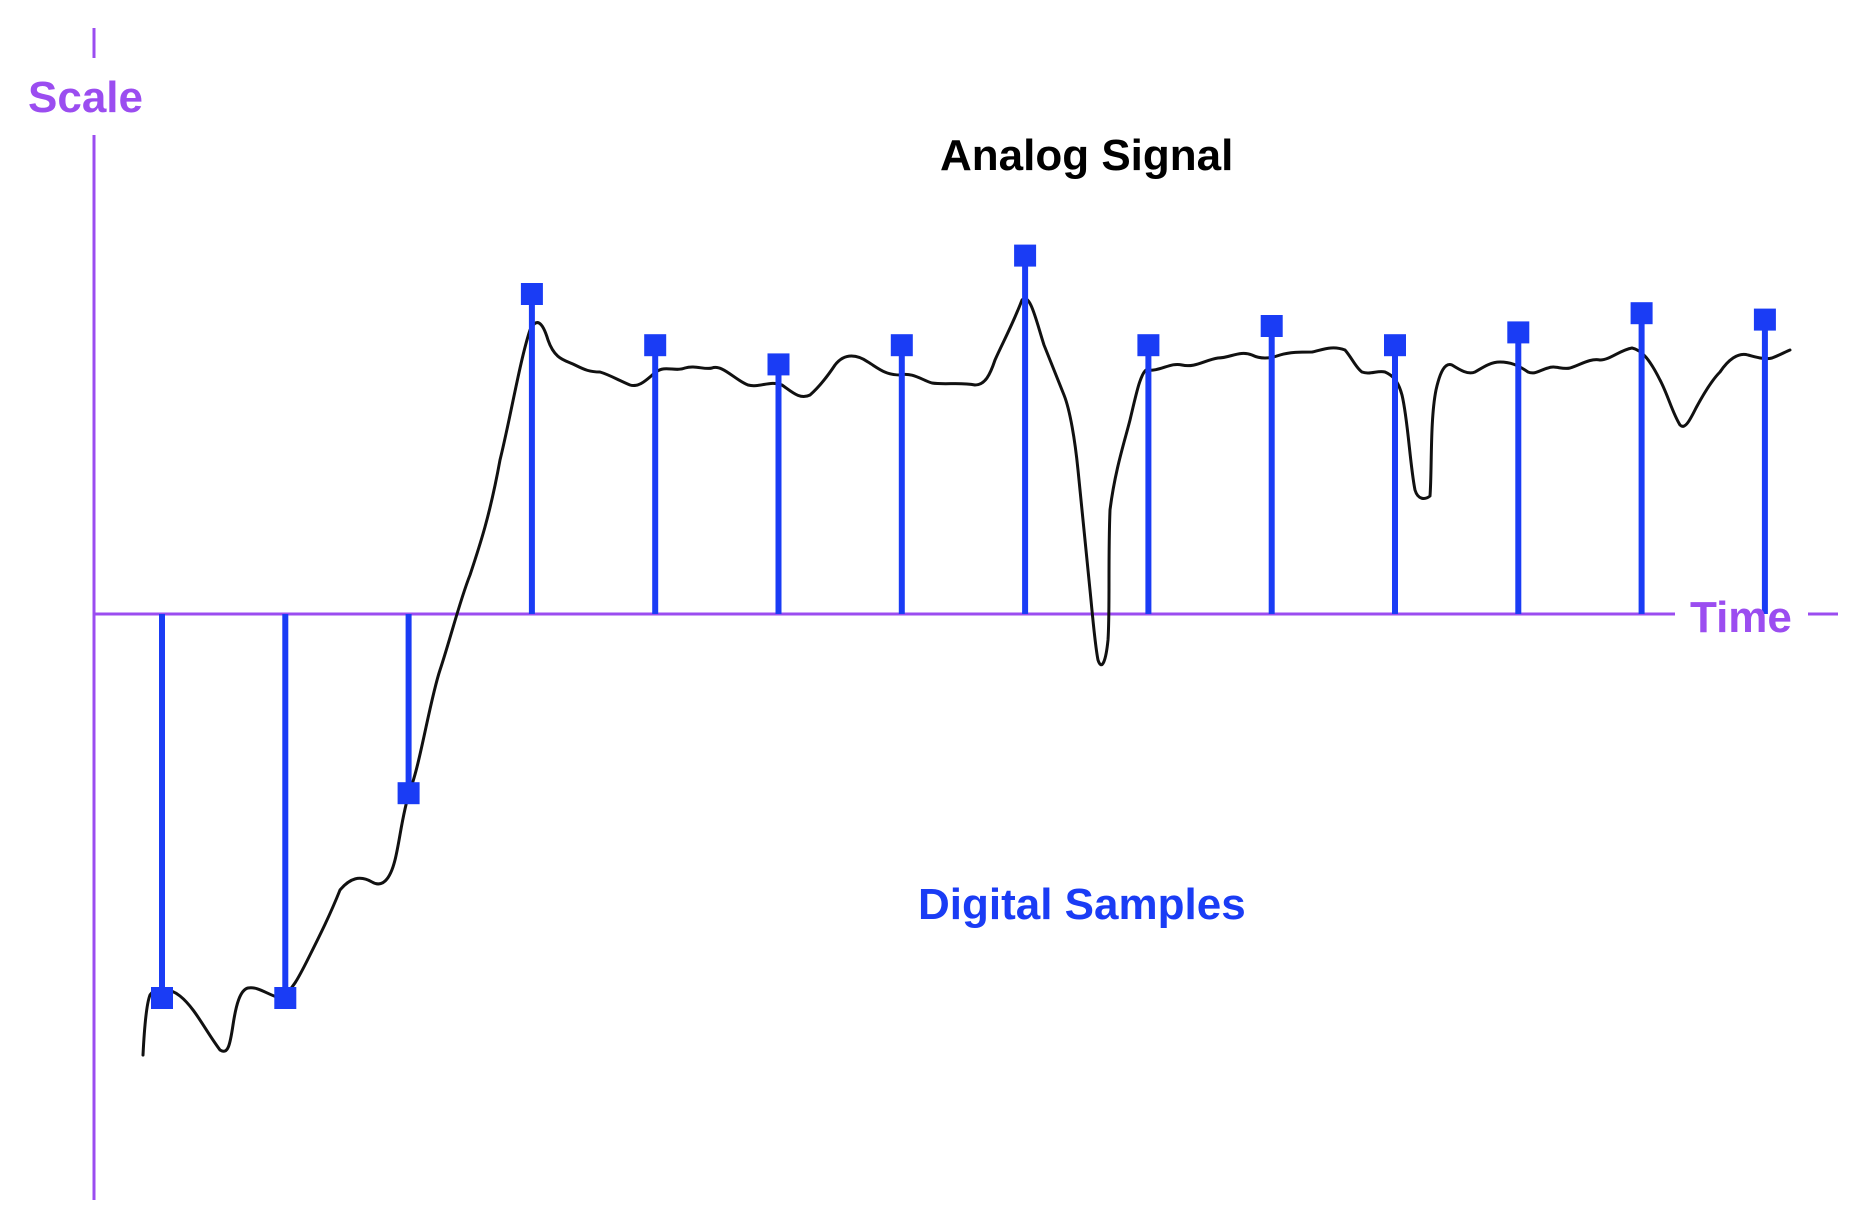 This screenshot has width=1858, height=1228. Describe the element at coordinates (85, 97) in the screenshot. I see `scale-label: Scale` at that location.